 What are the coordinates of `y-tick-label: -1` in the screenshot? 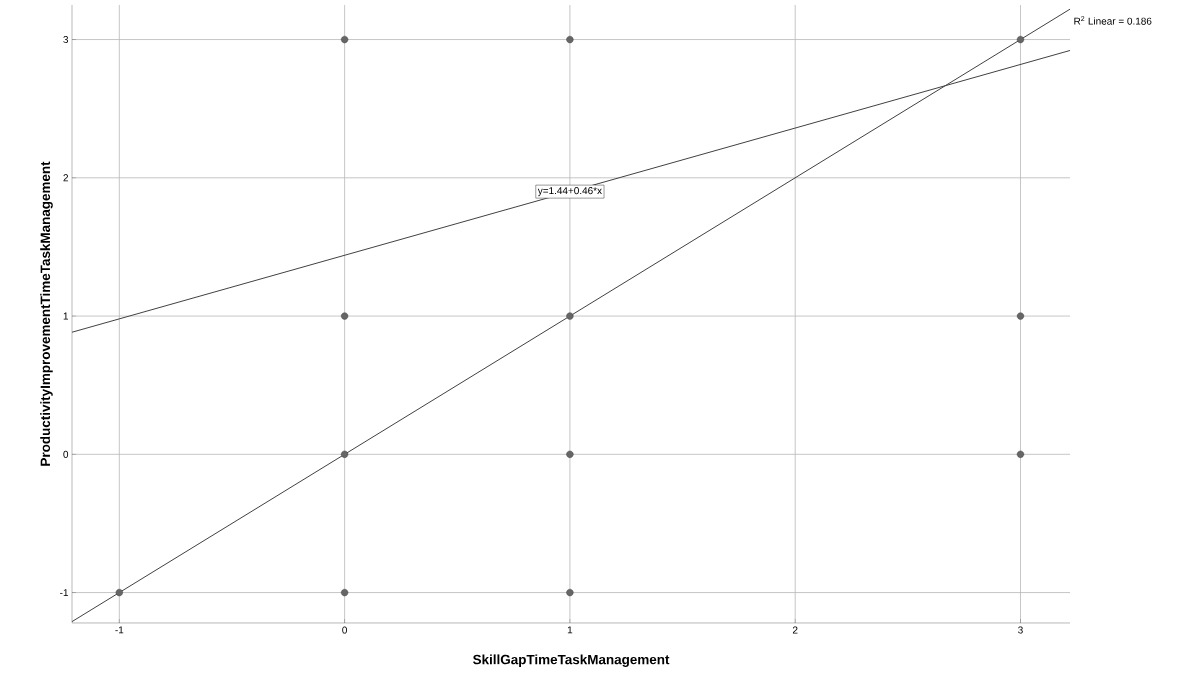 It's located at (64, 592).